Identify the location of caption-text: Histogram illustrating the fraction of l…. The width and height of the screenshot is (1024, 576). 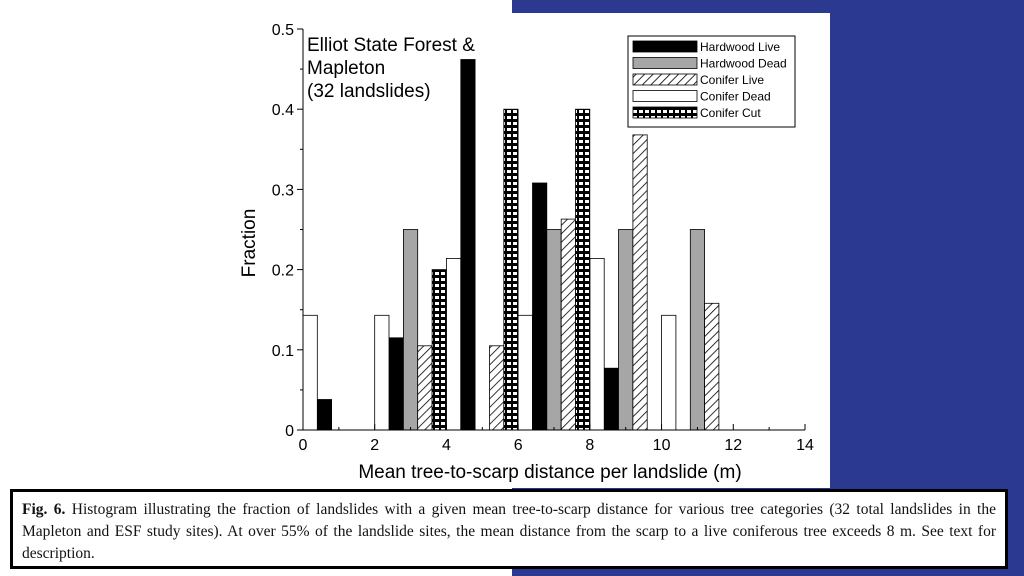
(509, 531).